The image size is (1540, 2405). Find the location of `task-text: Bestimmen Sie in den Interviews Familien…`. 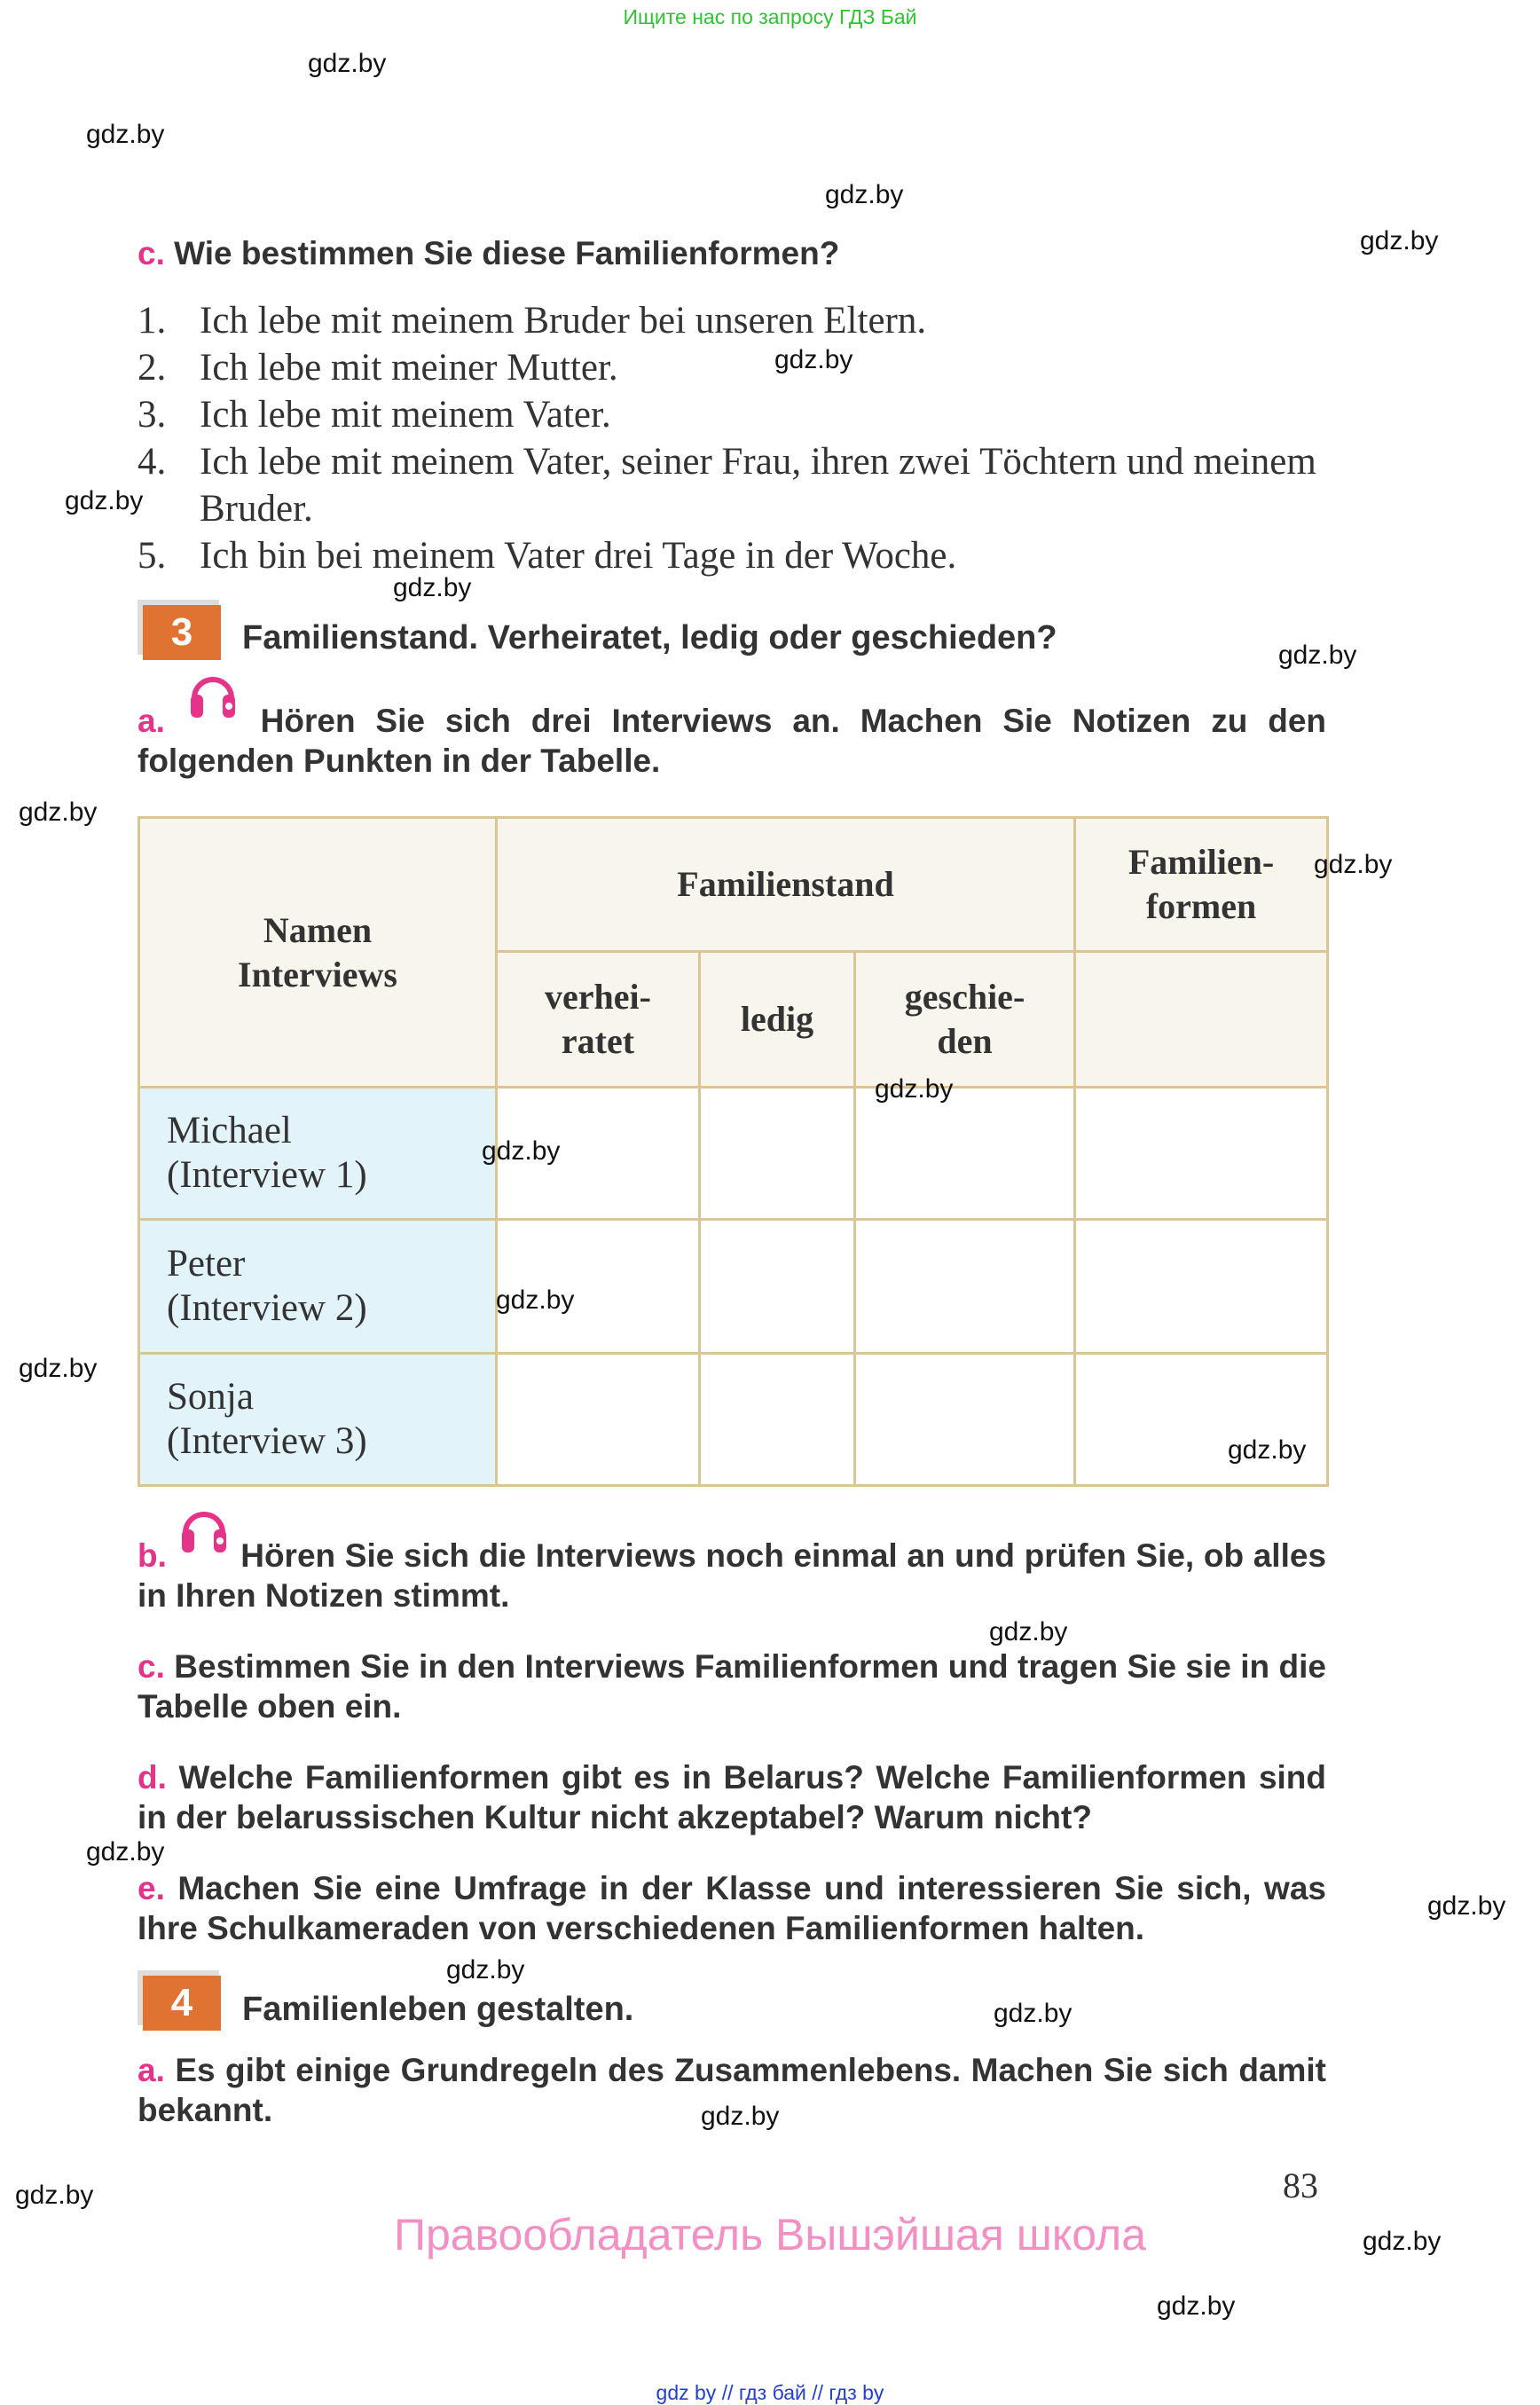

task-text: Bestimmen Sie in den Interviews Familien… is located at coordinates (732, 1686).